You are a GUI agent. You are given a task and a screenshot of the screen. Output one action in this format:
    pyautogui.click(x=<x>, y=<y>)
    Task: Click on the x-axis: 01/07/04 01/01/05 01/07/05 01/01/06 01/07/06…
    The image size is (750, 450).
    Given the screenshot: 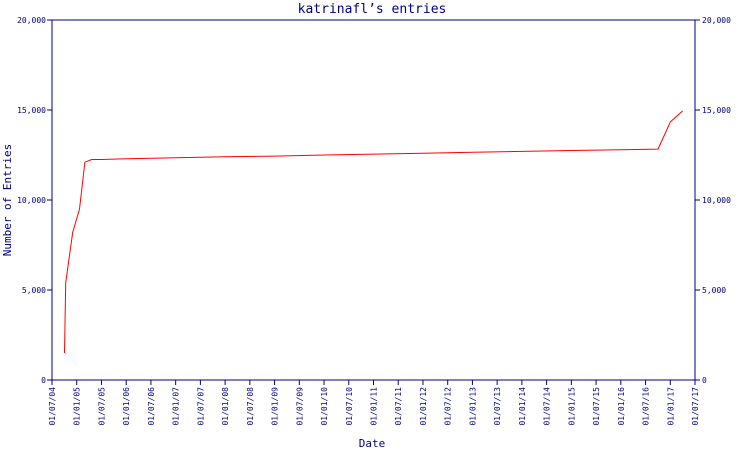 What is the action you would take?
    pyautogui.click(x=374, y=403)
    